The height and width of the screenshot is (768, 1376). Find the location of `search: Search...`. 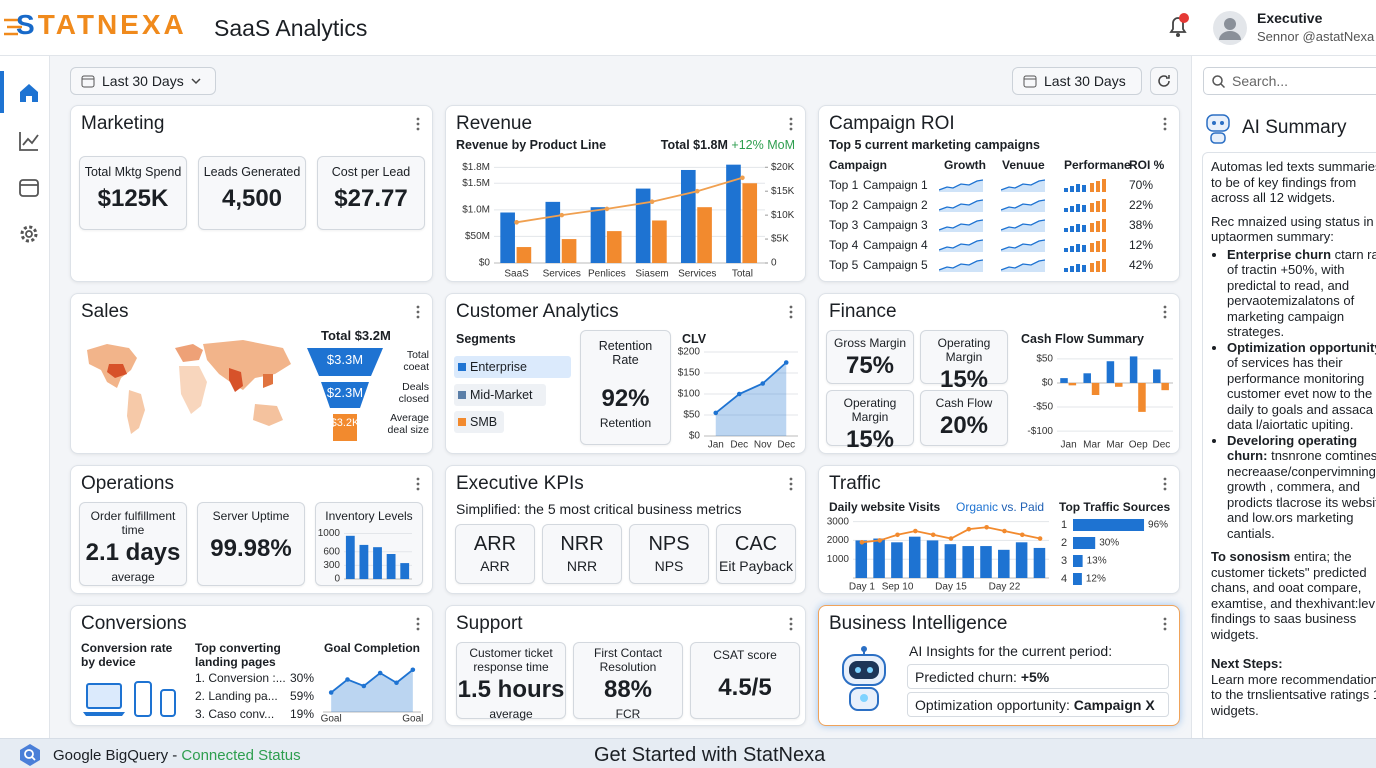

search: Search... is located at coordinates (1289, 81).